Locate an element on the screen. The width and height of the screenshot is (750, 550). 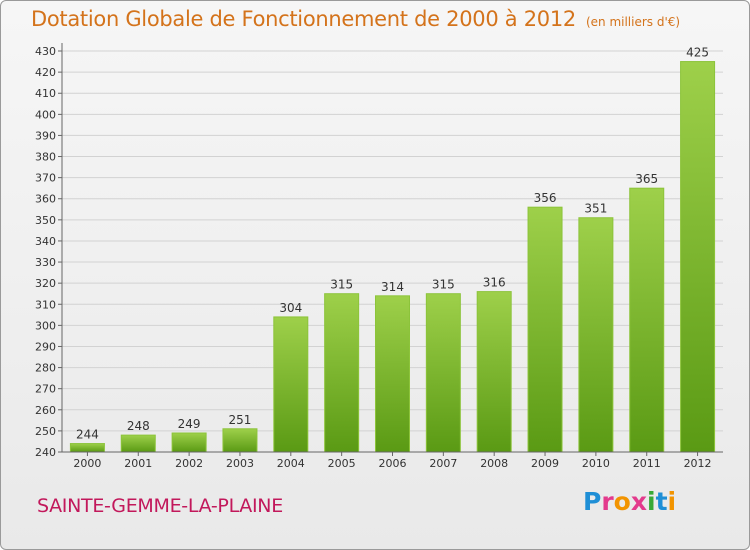
value-label-2009: 356 is located at coordinates (545, 198).